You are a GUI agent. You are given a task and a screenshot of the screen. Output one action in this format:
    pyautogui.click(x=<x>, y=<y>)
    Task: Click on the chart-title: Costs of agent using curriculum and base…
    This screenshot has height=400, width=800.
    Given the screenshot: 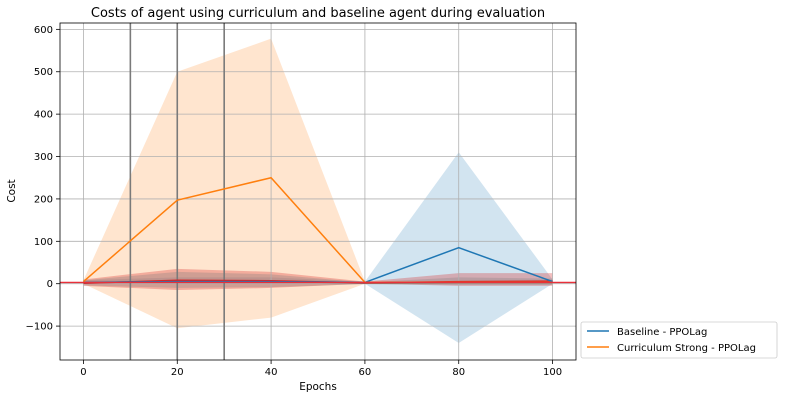 What is the action you would take?
    pyautogui.click(x=318, y=13)
    